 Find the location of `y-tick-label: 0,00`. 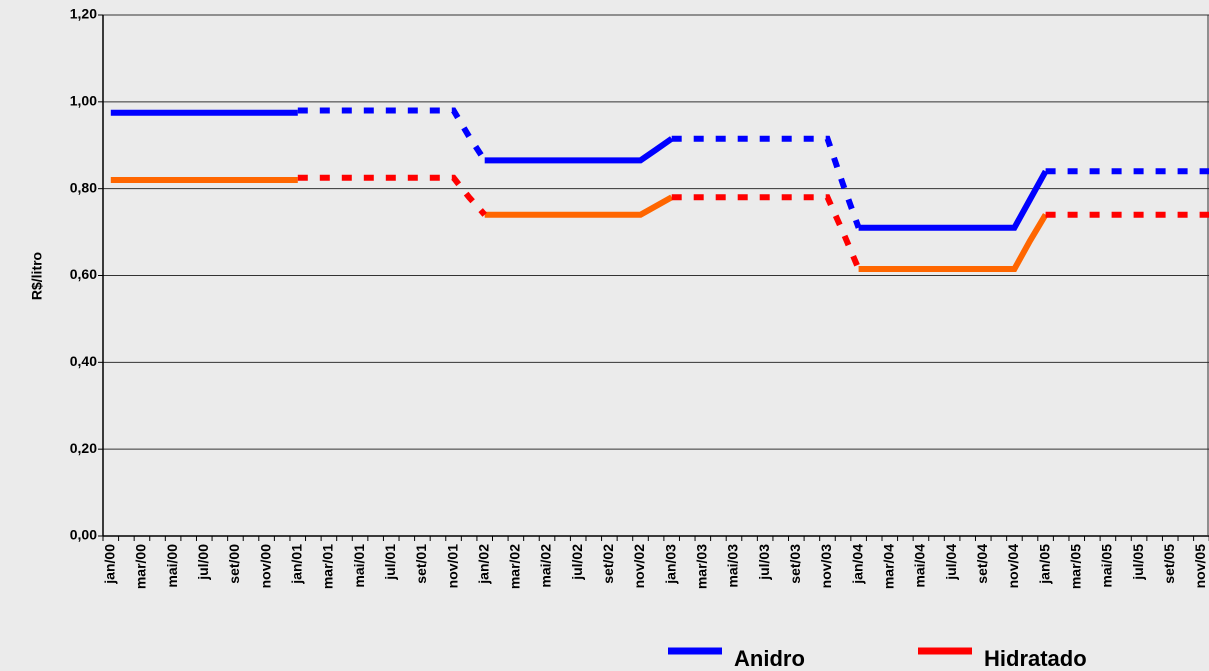

y-tick-label: 0,00 is located at coordinates (83, 535).